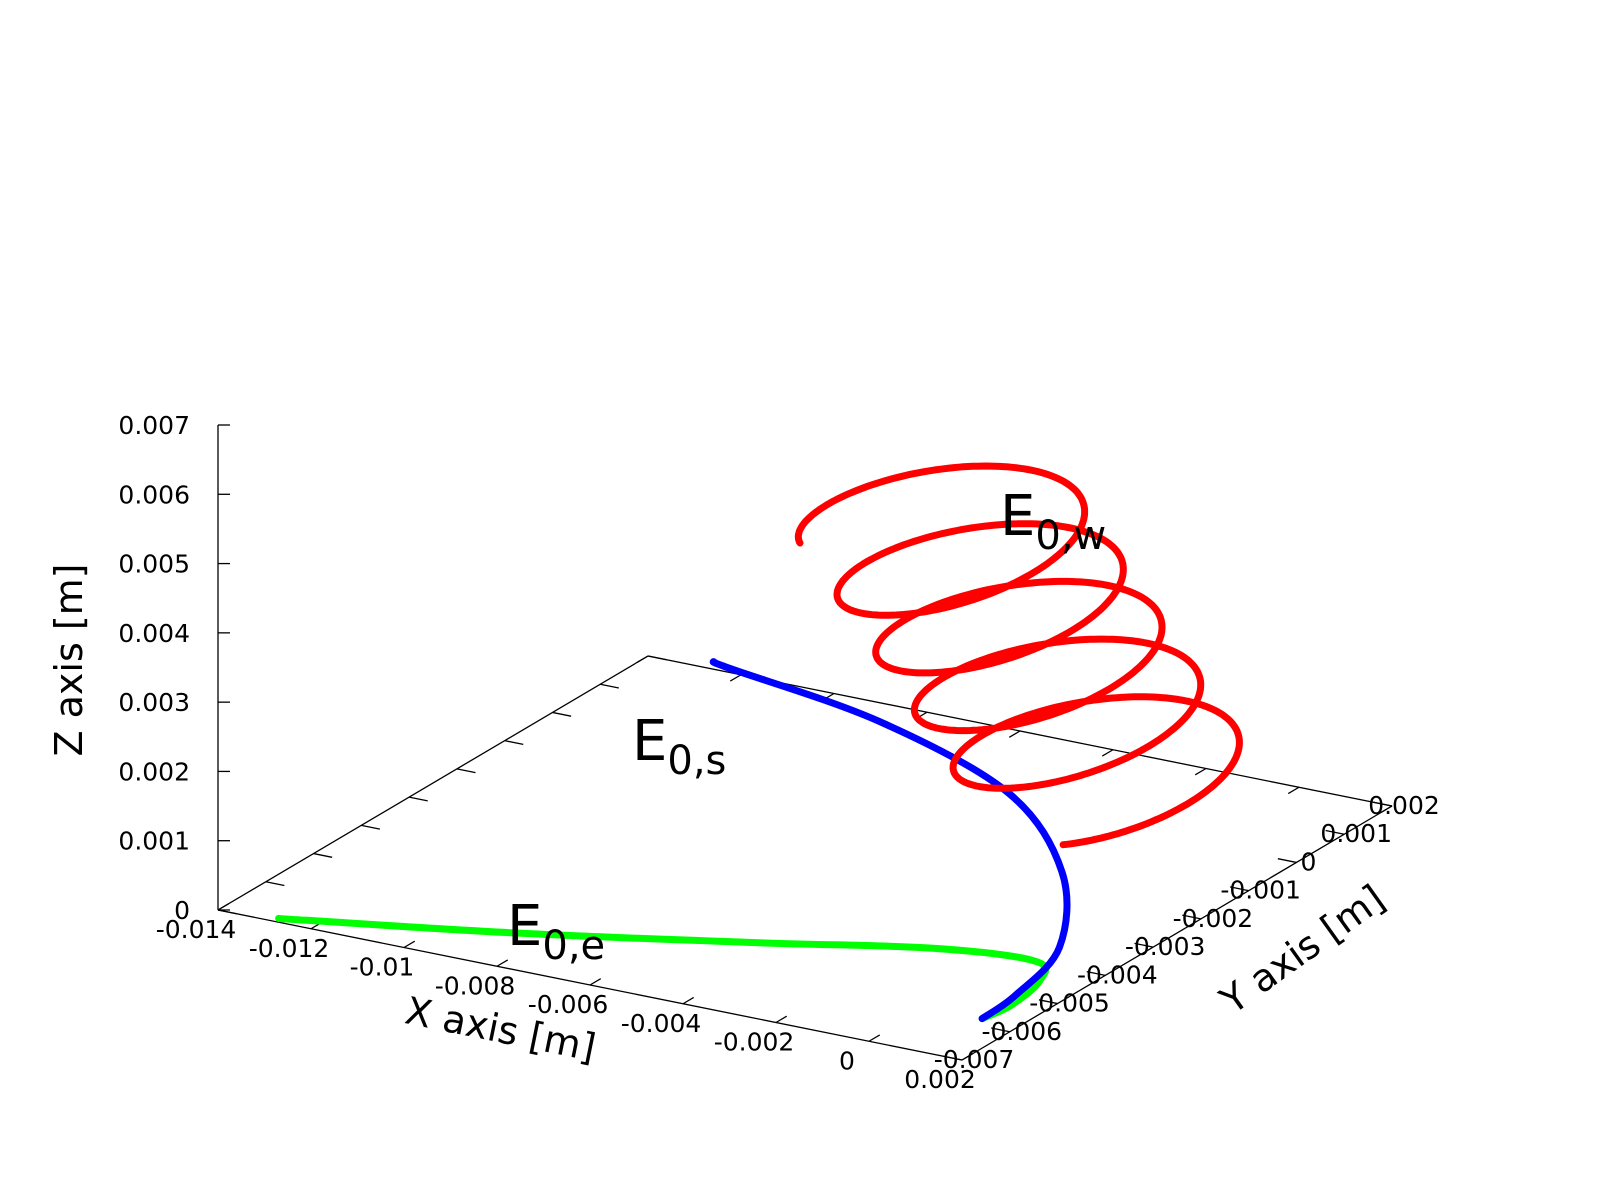 The height and width of the screenshot is (1200, 1600). Describe the element at coordinates (573, 946) in the screenshot. I see `label-e0e-sub: 0,e` at that location.